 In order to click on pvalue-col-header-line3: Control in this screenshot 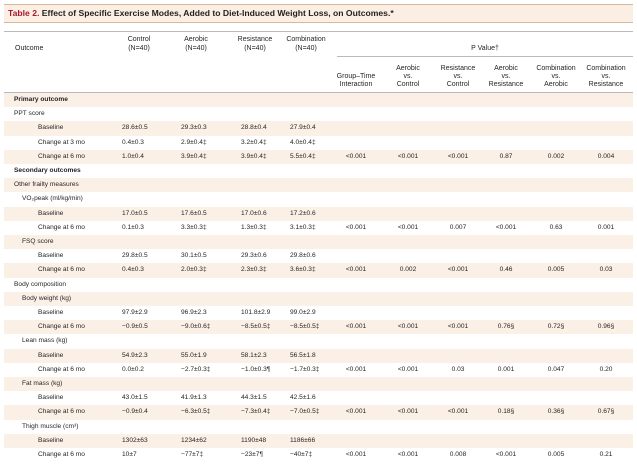, I will do `click(408, 84)`.